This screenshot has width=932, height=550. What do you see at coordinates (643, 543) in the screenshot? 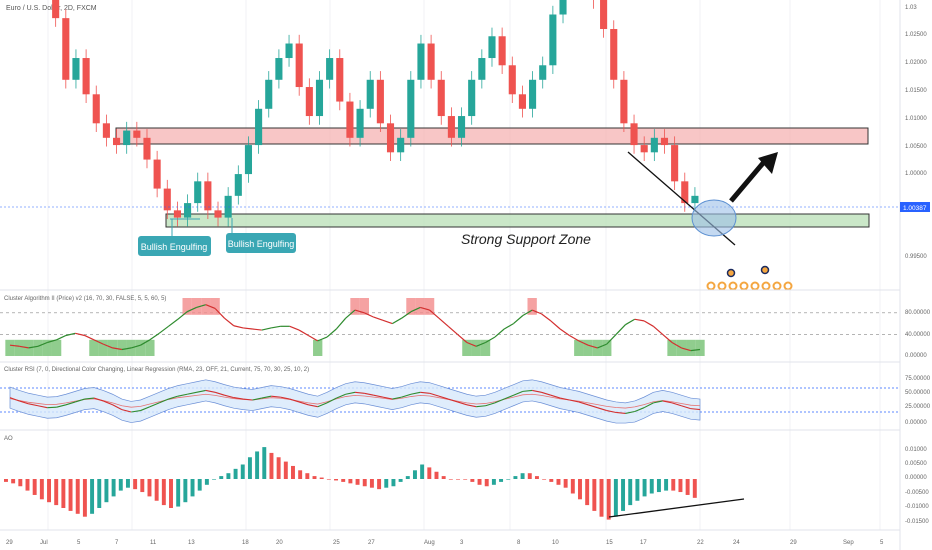
I see `time-tick: 17` at bounding box center [643, 543].